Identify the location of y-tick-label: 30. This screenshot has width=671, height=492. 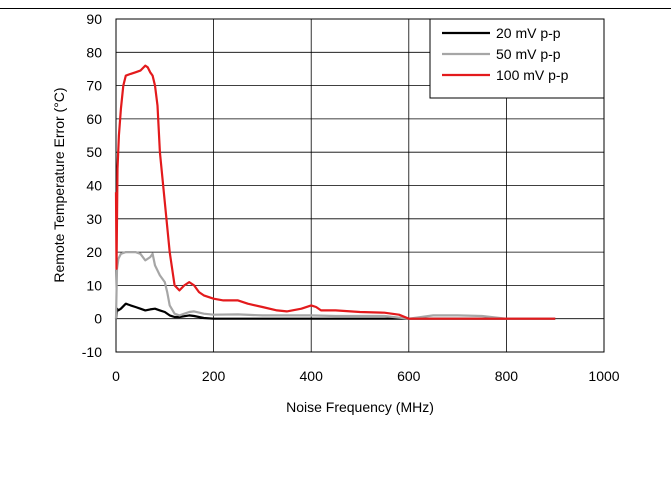
(94, 219).